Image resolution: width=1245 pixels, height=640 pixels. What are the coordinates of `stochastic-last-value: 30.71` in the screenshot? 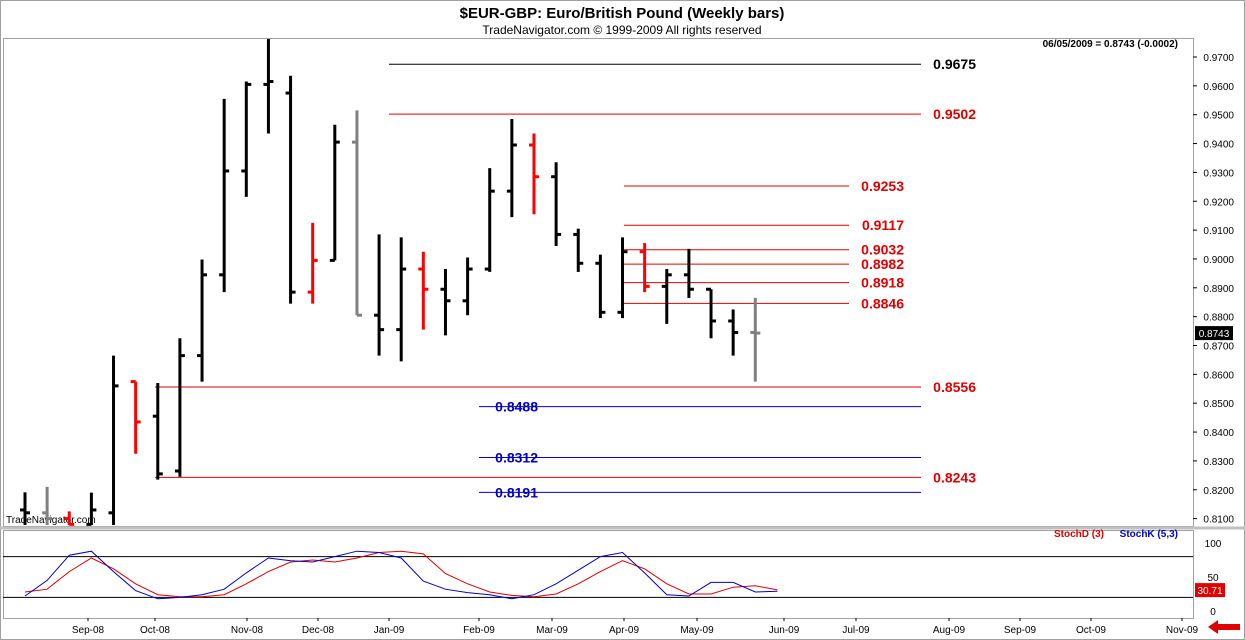 It's located at (1209, 591).